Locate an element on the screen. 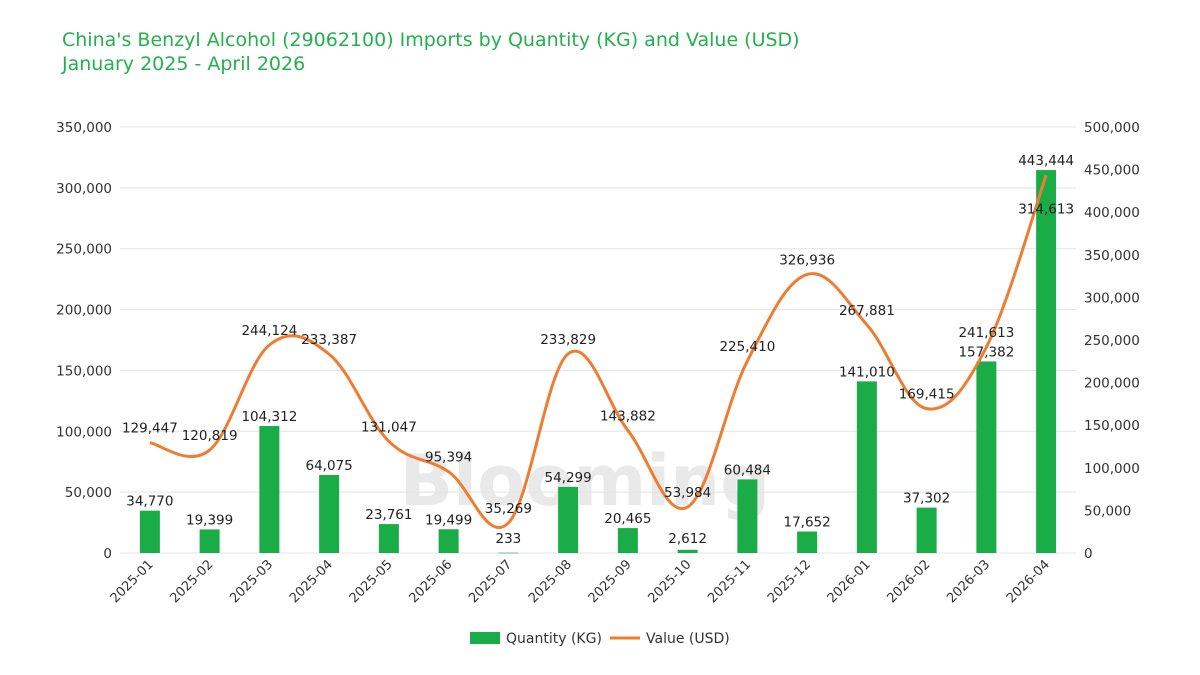  right-axis-tick-label: 100,000 is located at coordinates (1112, 469).